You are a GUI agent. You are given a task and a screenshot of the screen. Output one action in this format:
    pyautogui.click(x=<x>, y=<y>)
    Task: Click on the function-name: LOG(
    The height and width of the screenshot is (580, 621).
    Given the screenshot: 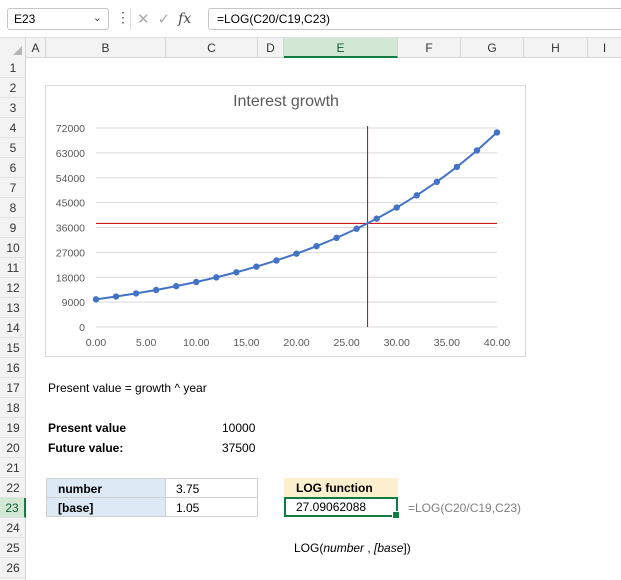 What is the action you would take?
    pyautogui.click(x=309, y=548)
    